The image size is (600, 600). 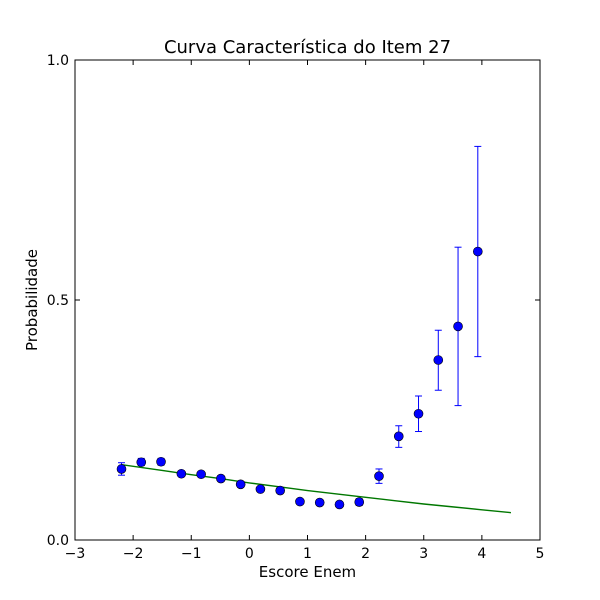 What do you see at coordinates (249, 554) in the screenshot?
I see `x-tick-label: 0` at bounding box center [249, 554].